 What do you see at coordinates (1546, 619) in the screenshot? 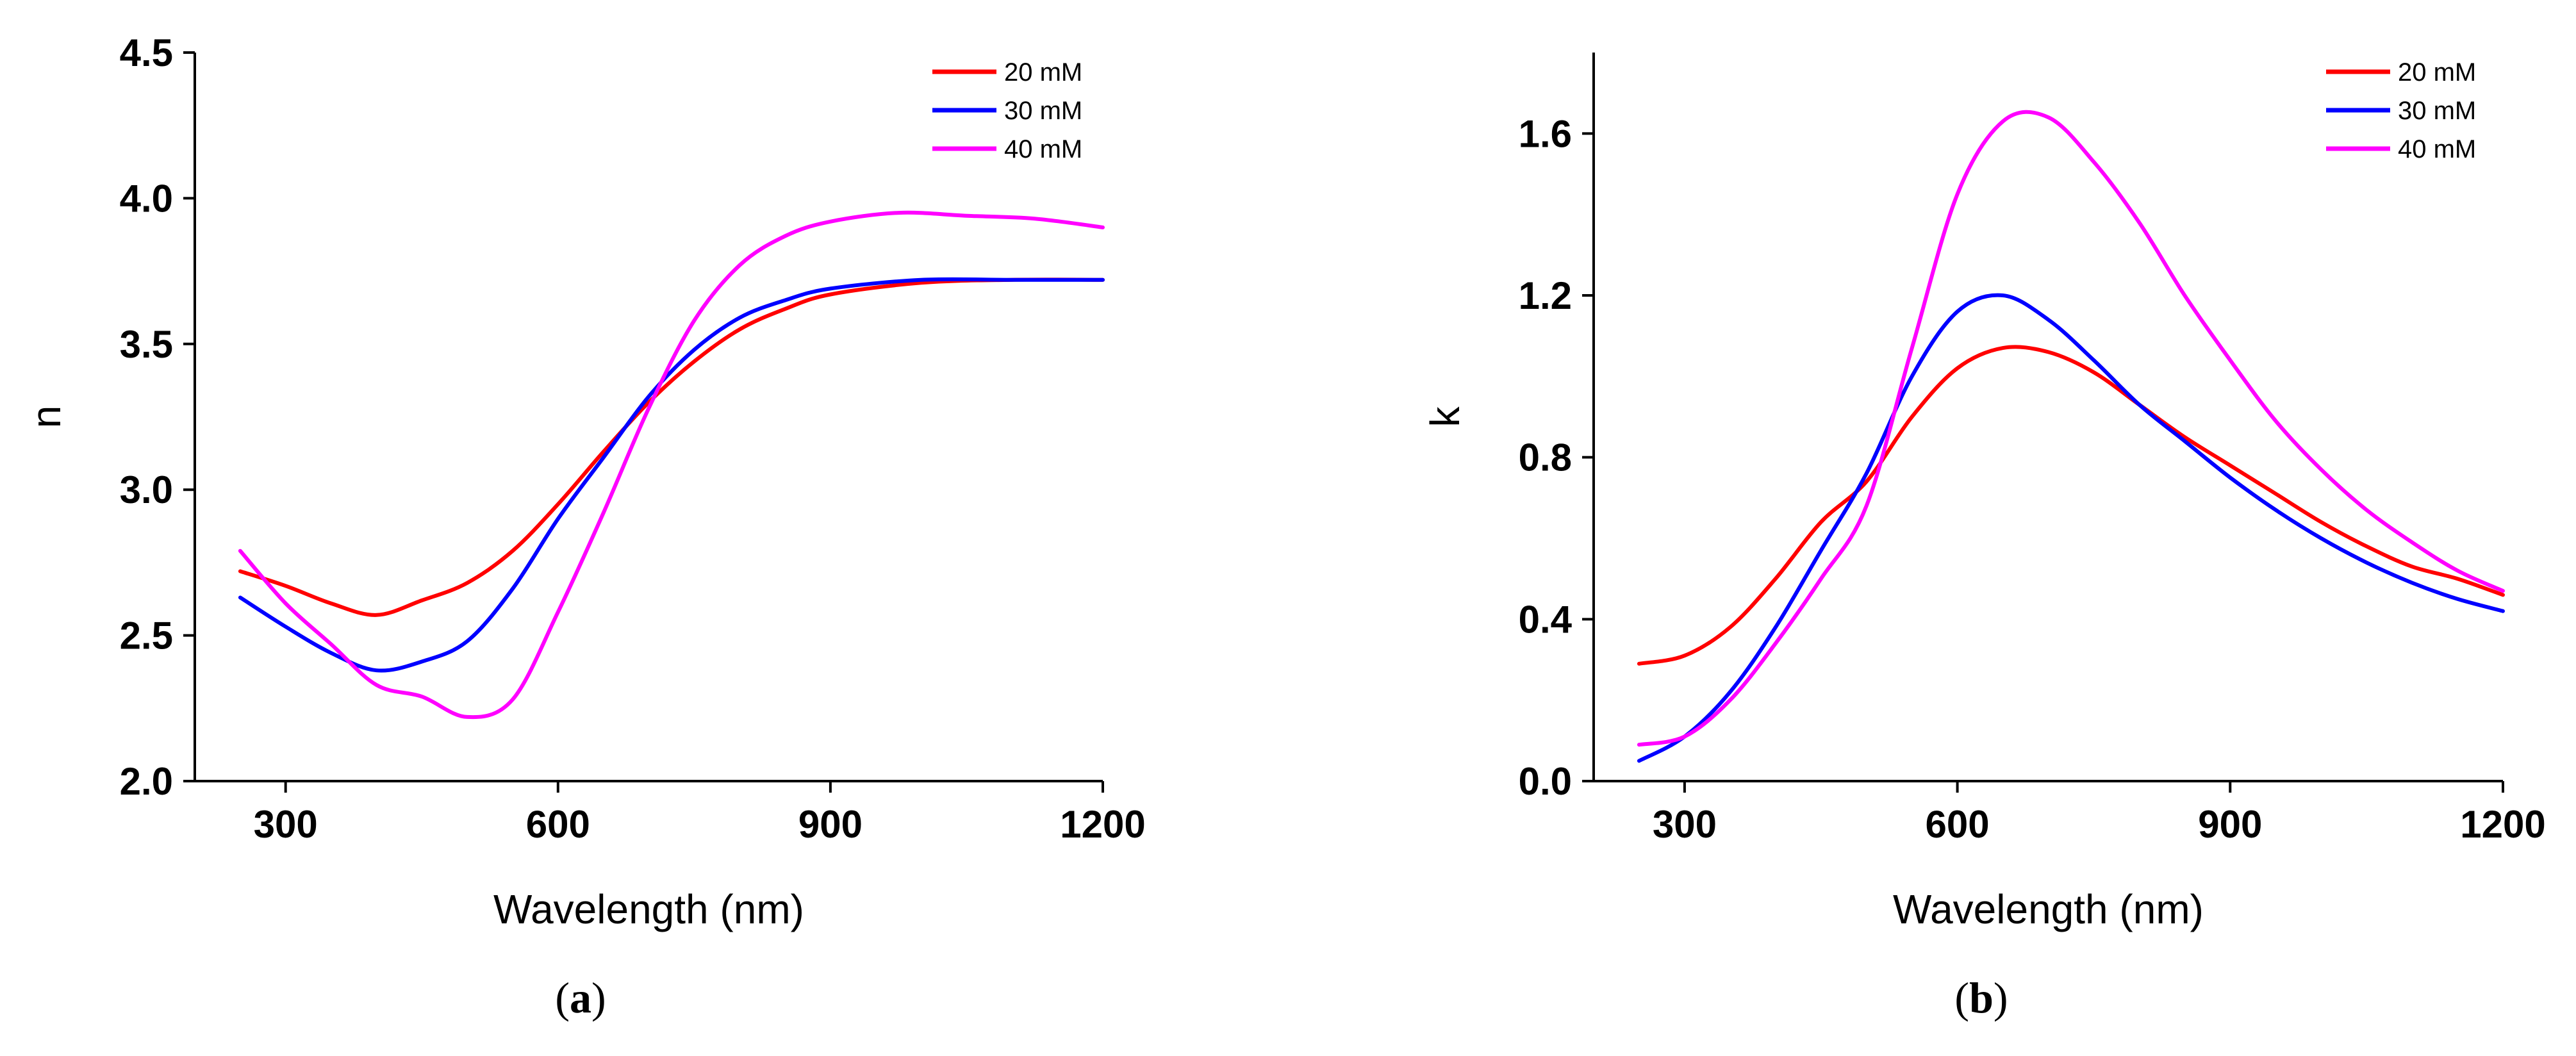
I see `y-tick-label: 0.4` at bounding box center [1546, 619].